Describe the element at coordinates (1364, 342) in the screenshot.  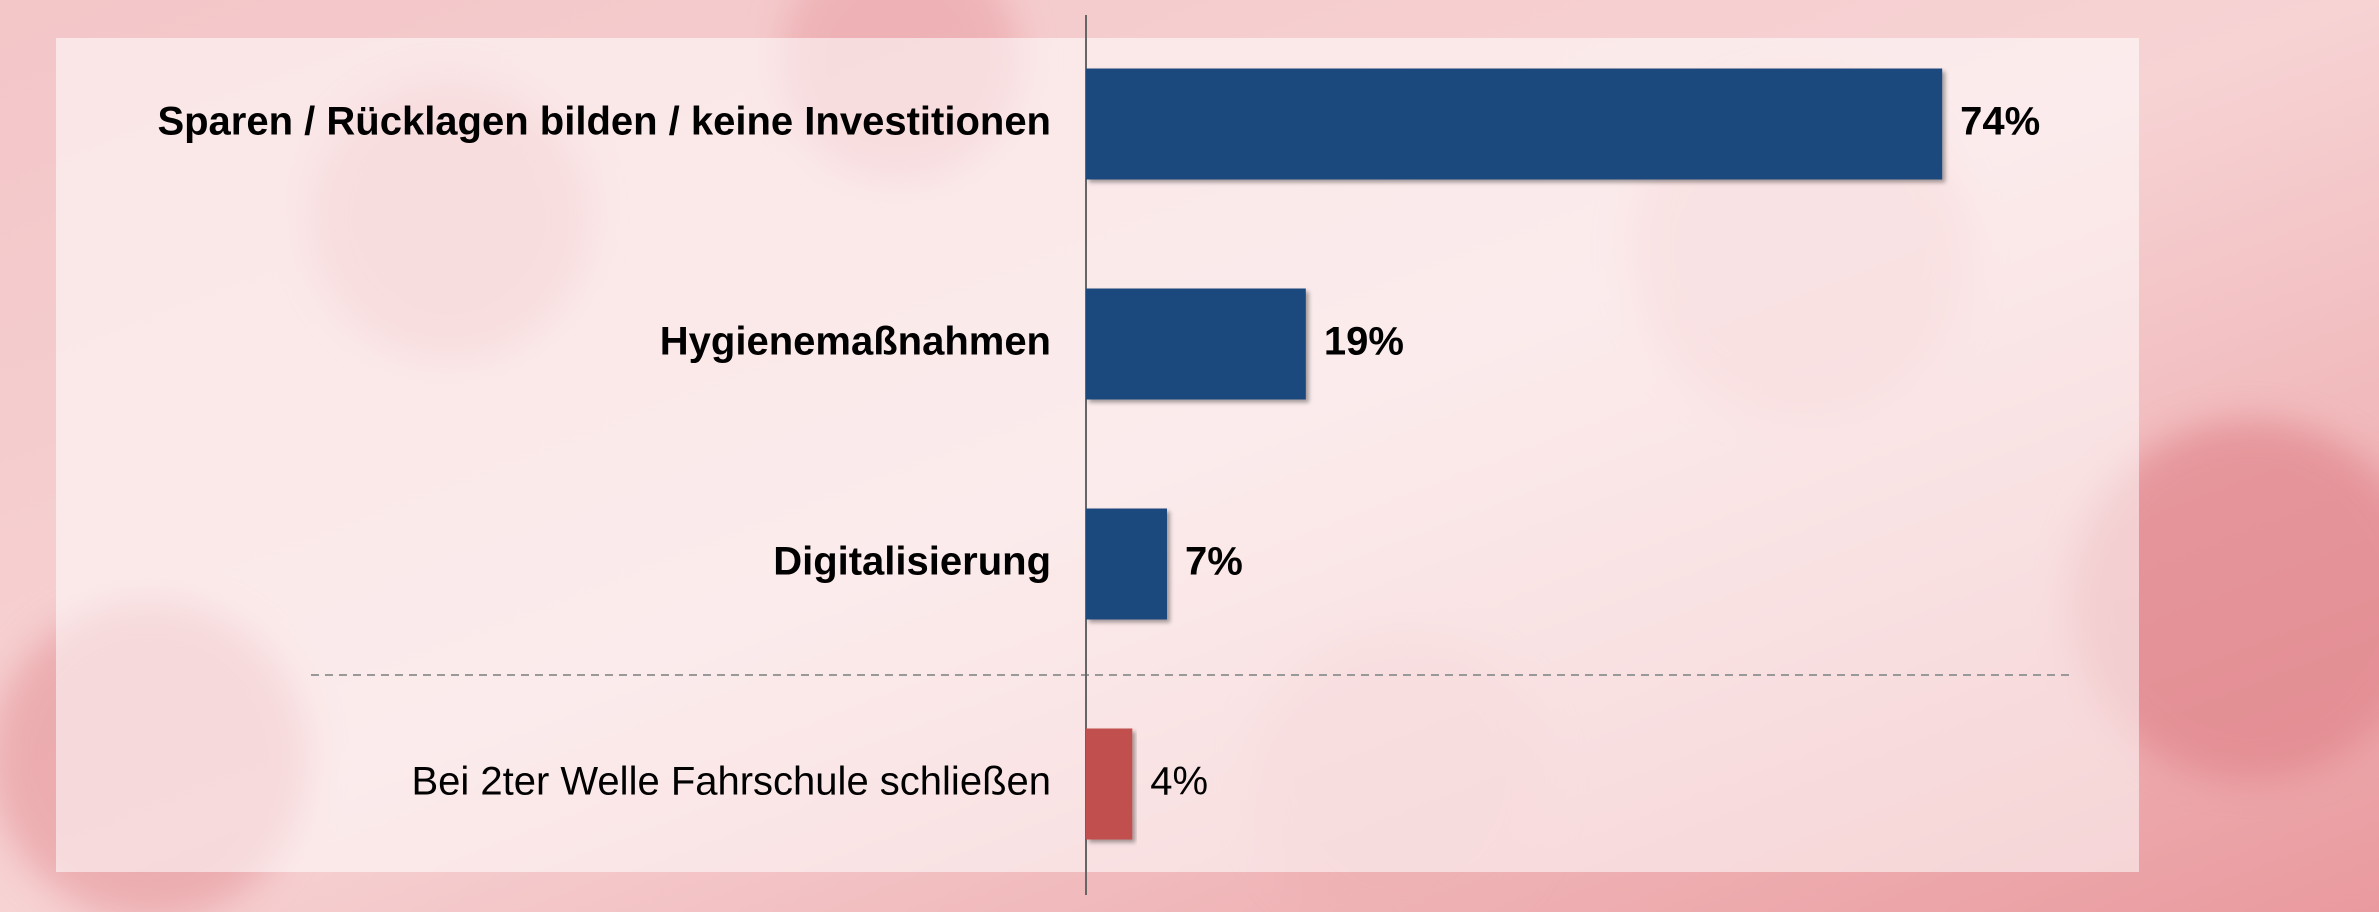
I see `value-label: 19%` at that location.